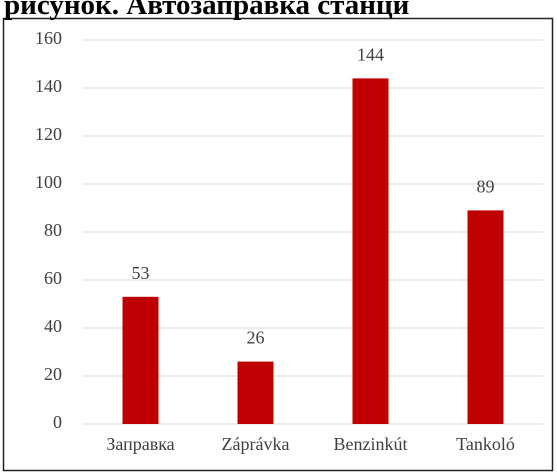 This screenshot has height=475, width=557. Describe the element at coordinates (57, 422) in the screenshot. I see `y-tick-label: 0` at that location.